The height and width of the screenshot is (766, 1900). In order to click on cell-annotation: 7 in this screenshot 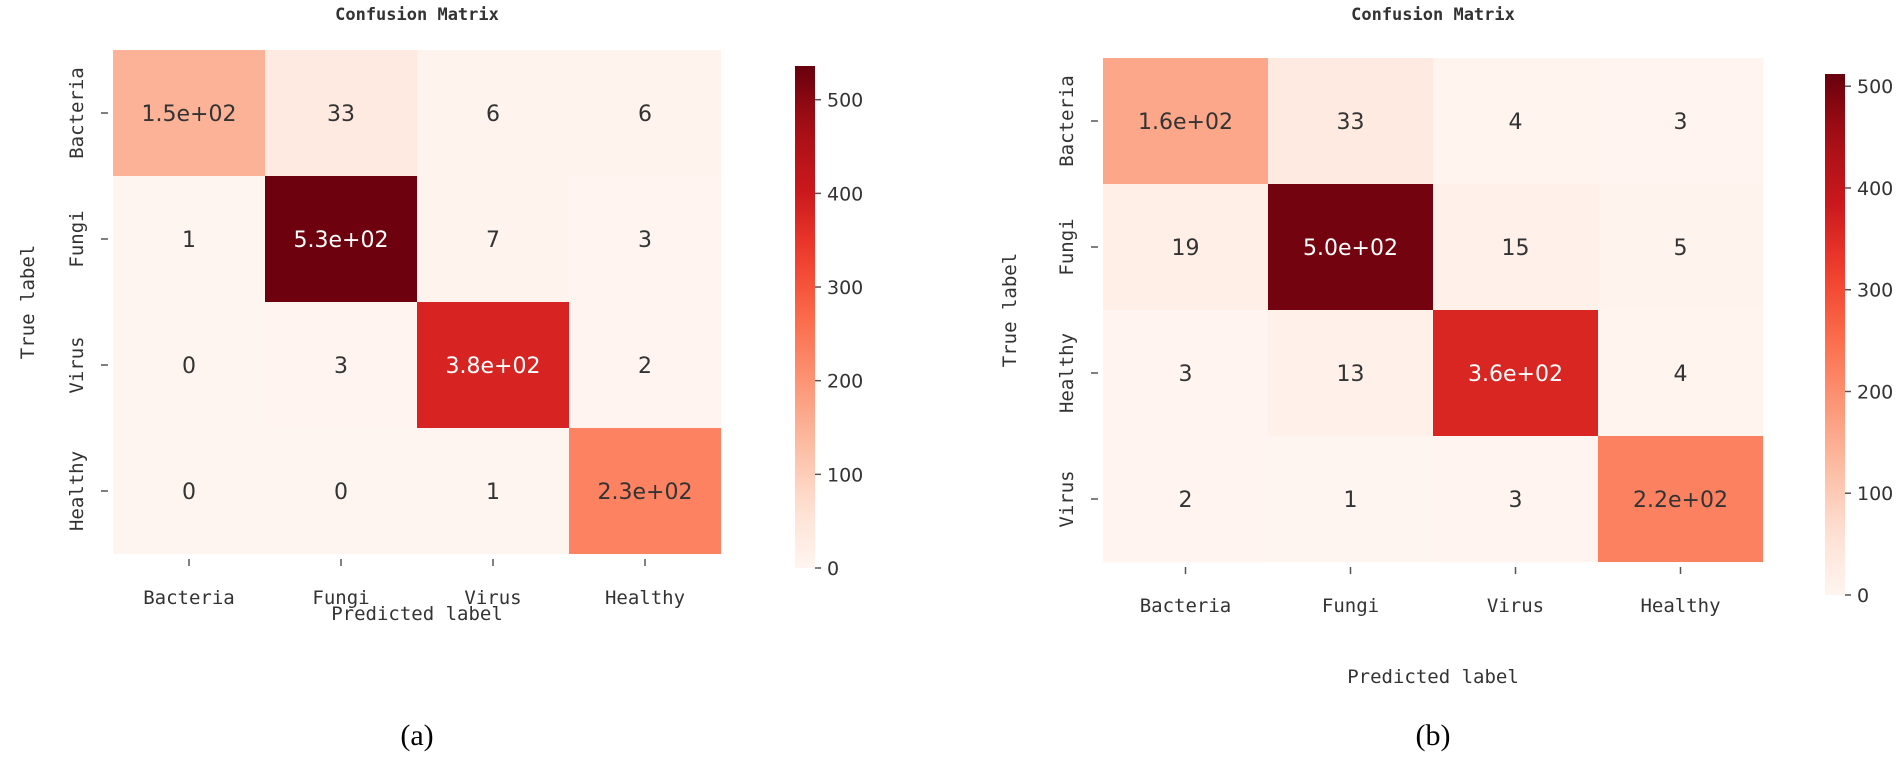, I will do `click(493, 240)`.